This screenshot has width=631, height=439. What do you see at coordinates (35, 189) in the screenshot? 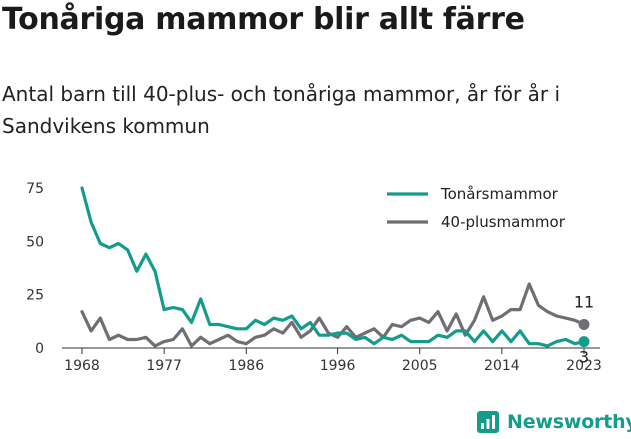
I see `y-tick-label: 75` at bounding box center [35, 189].